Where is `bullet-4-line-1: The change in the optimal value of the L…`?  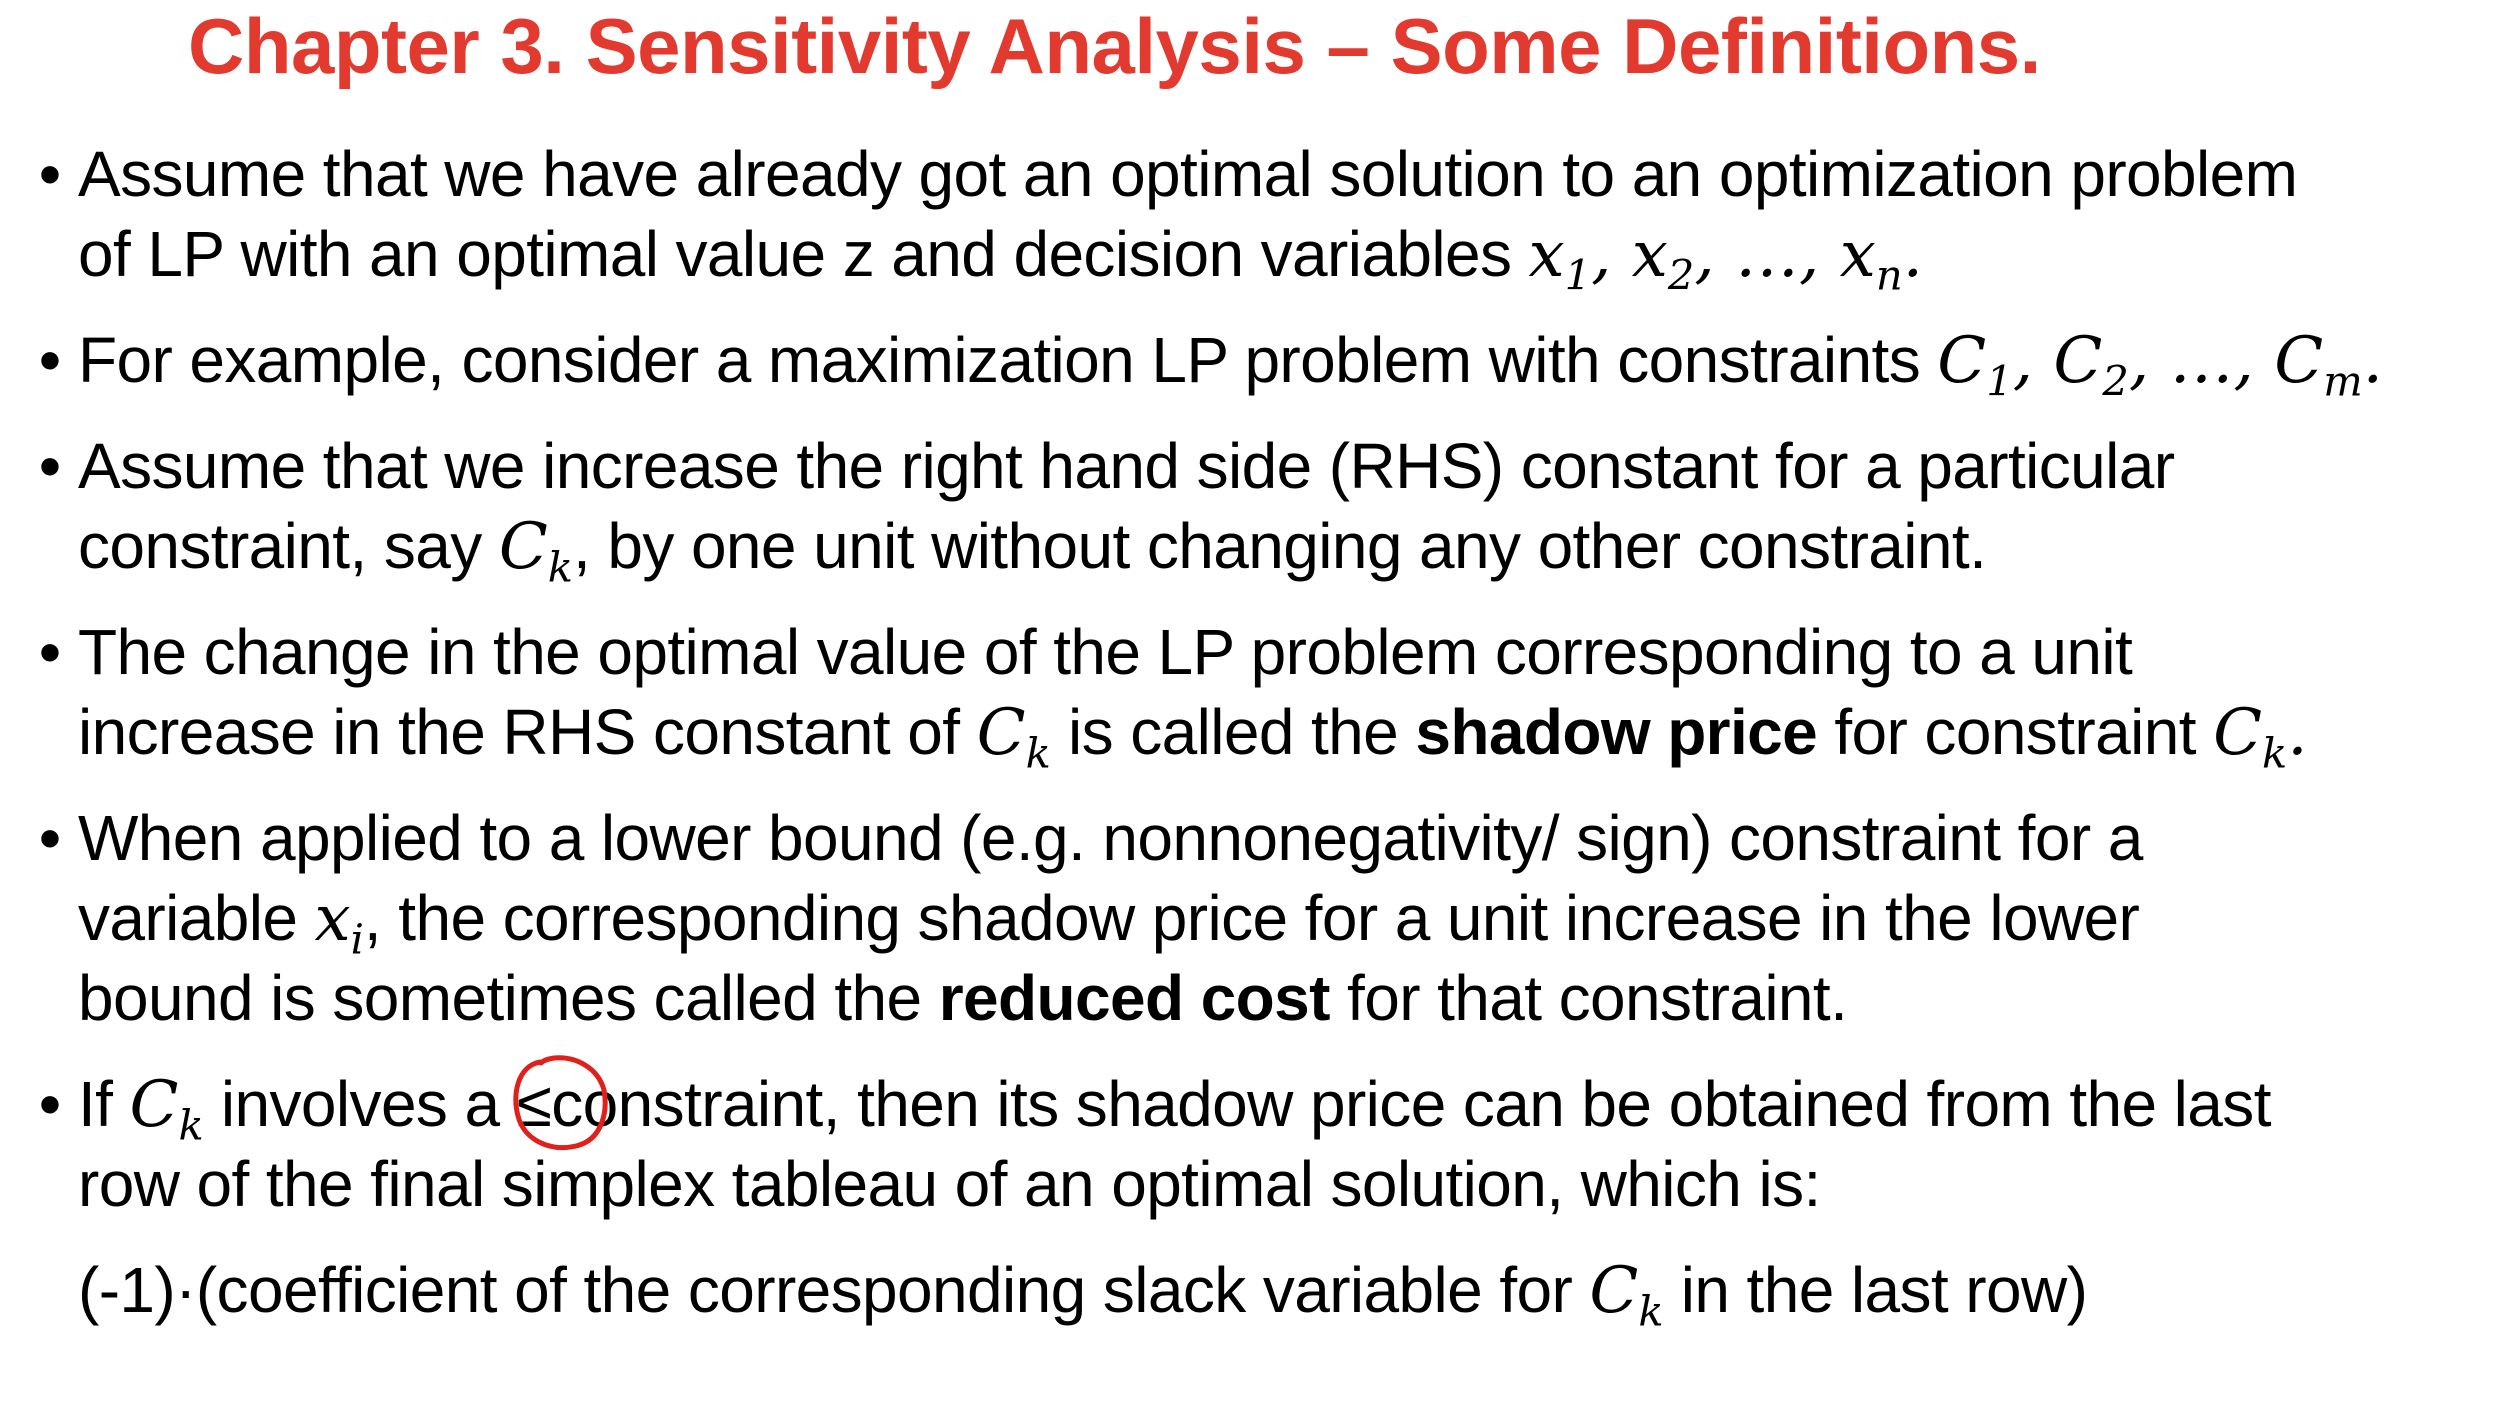 bullet-4-line-1: The change in the optimal value of the L… is located at coordinates (1105, 652).